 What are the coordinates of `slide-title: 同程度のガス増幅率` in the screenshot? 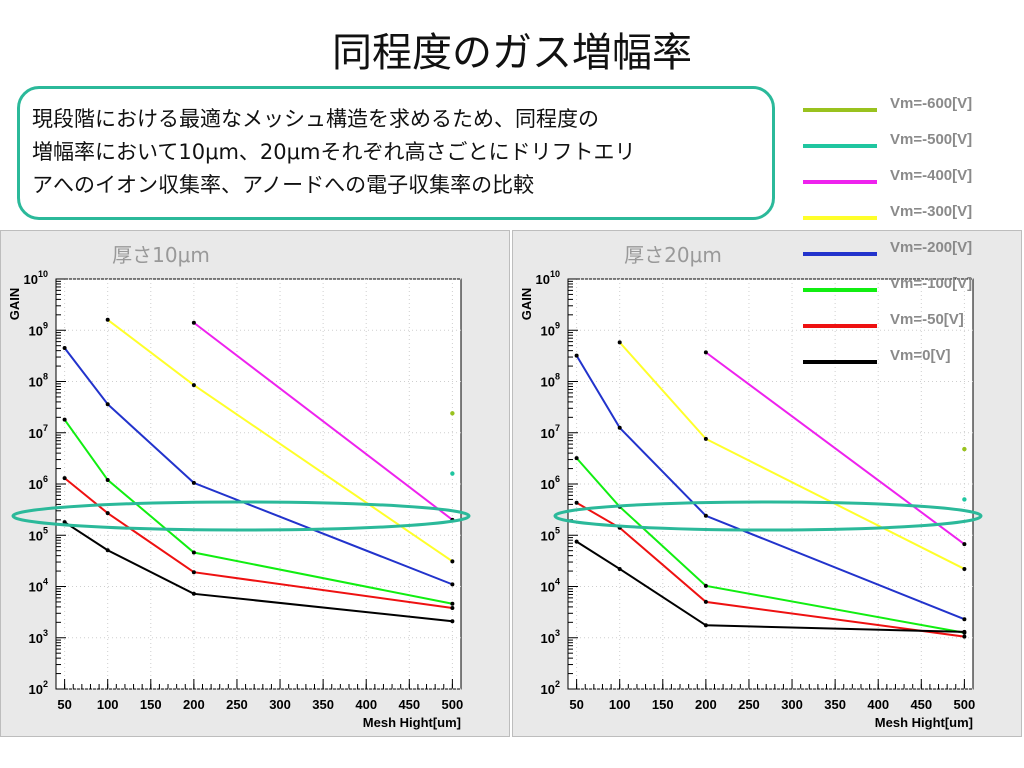 It's located at (512, 53).